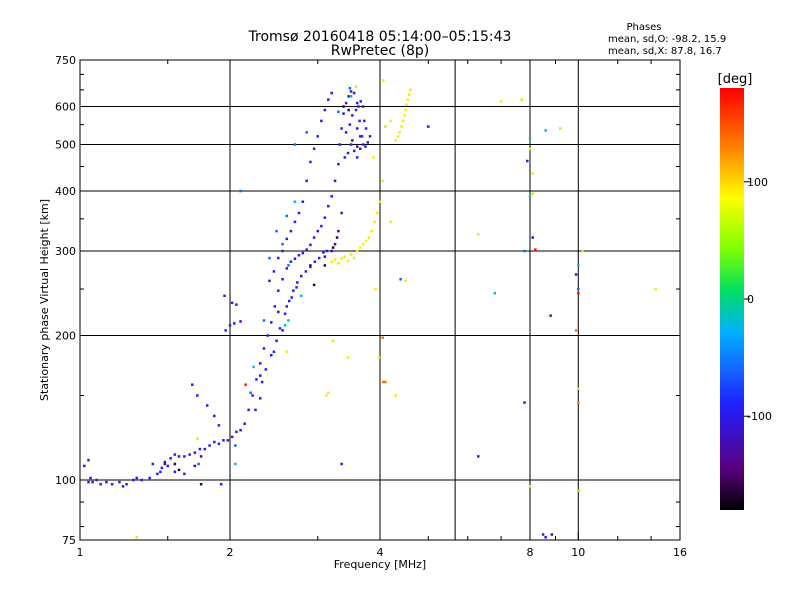  Describe the element at coordinates (44, 300) in the screenshot. I see `y-axis-label: Stationary phase Virtual Height [km]` at that location.